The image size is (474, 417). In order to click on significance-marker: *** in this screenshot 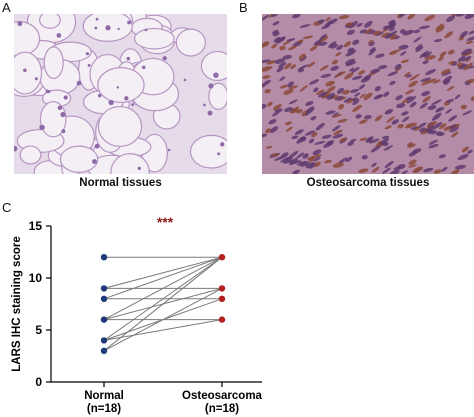, I will do `click(165, 222)`.